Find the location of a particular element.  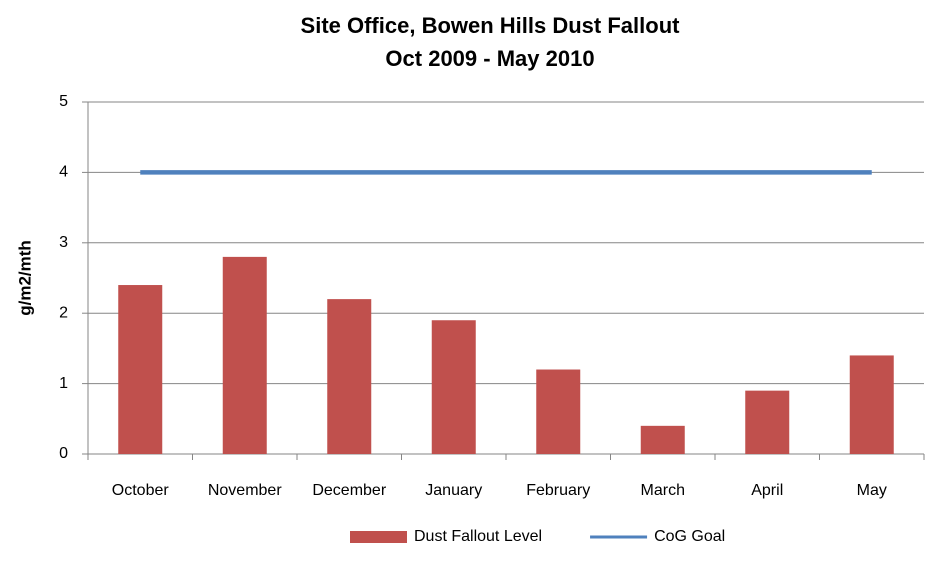

chart-subtitle: Oct 2009 - May 2010 is located at coordinates (489, 58).